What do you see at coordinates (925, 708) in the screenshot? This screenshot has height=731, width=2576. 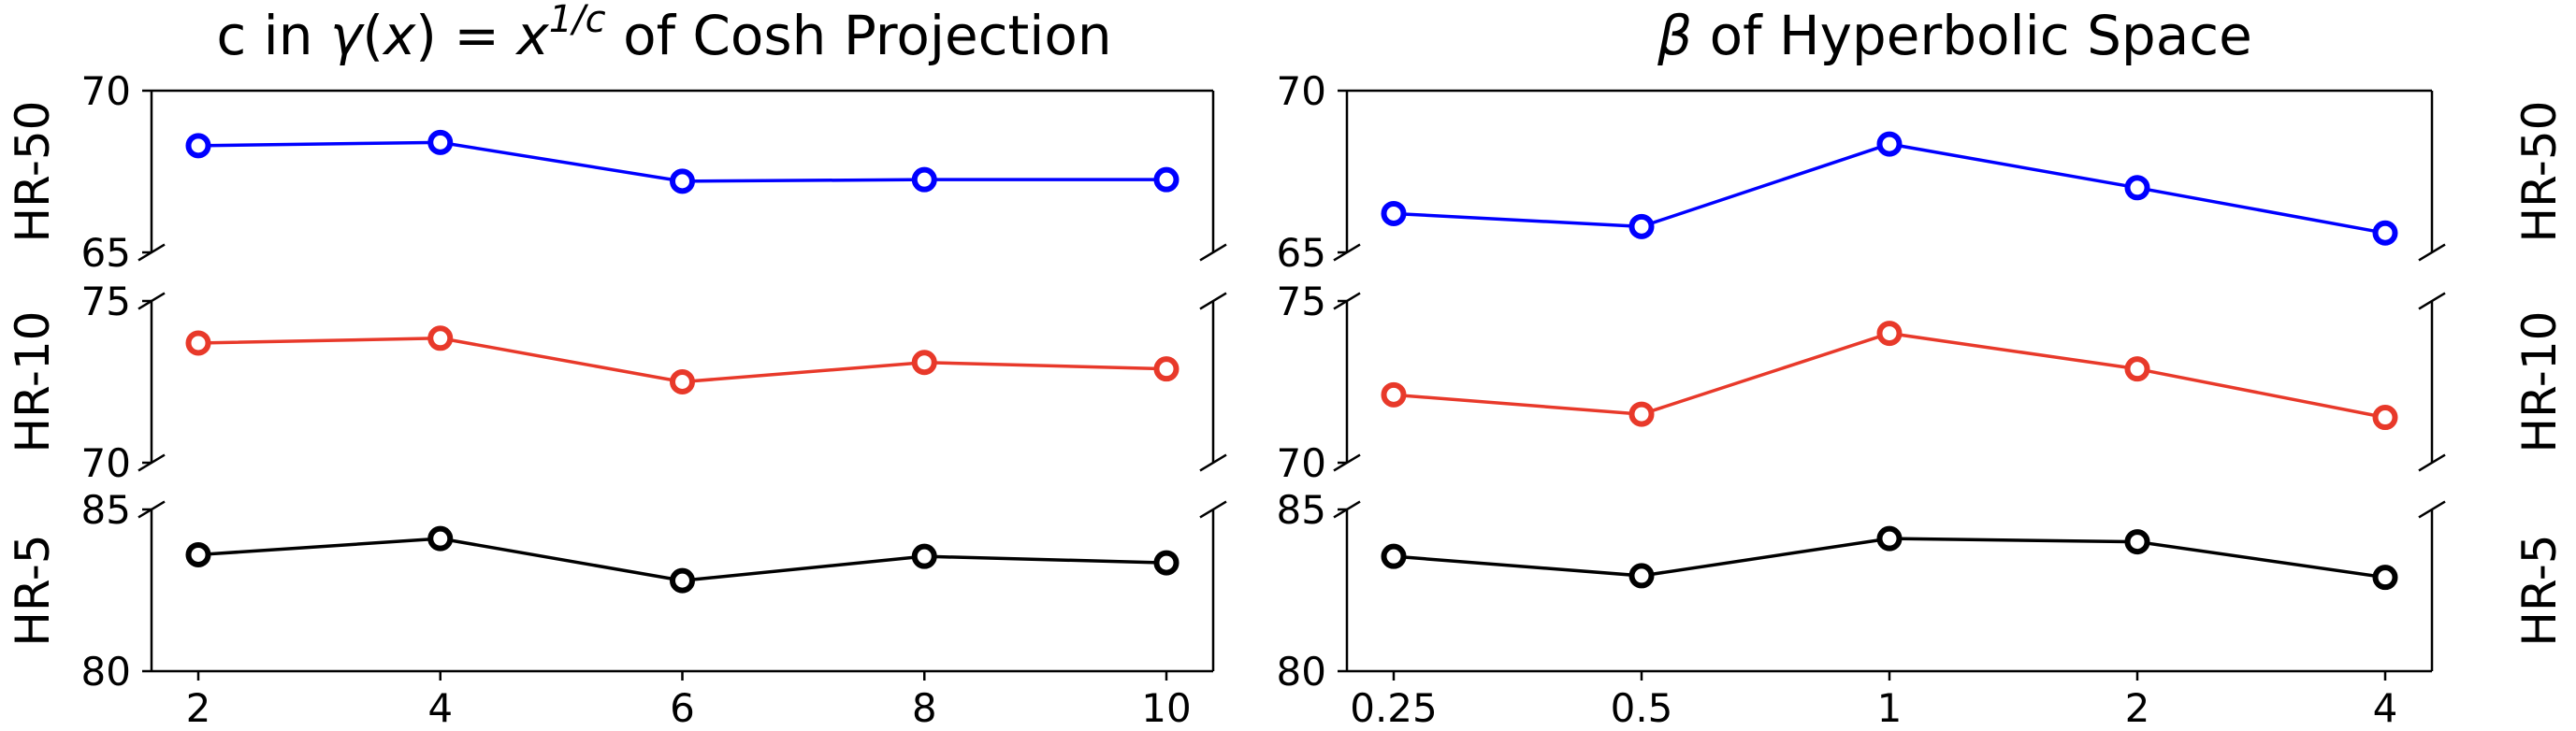 I see `x-tick-label: 8` at bounding box center [925, 708].